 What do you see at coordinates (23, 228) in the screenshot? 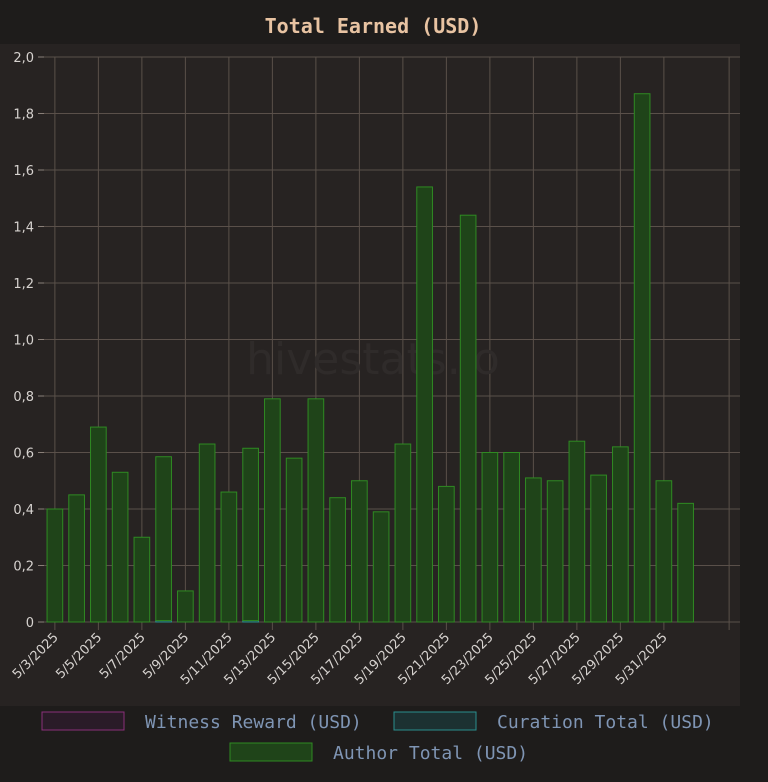
I see `y-tick-label: 1,4` at bounding box center [23, 228].